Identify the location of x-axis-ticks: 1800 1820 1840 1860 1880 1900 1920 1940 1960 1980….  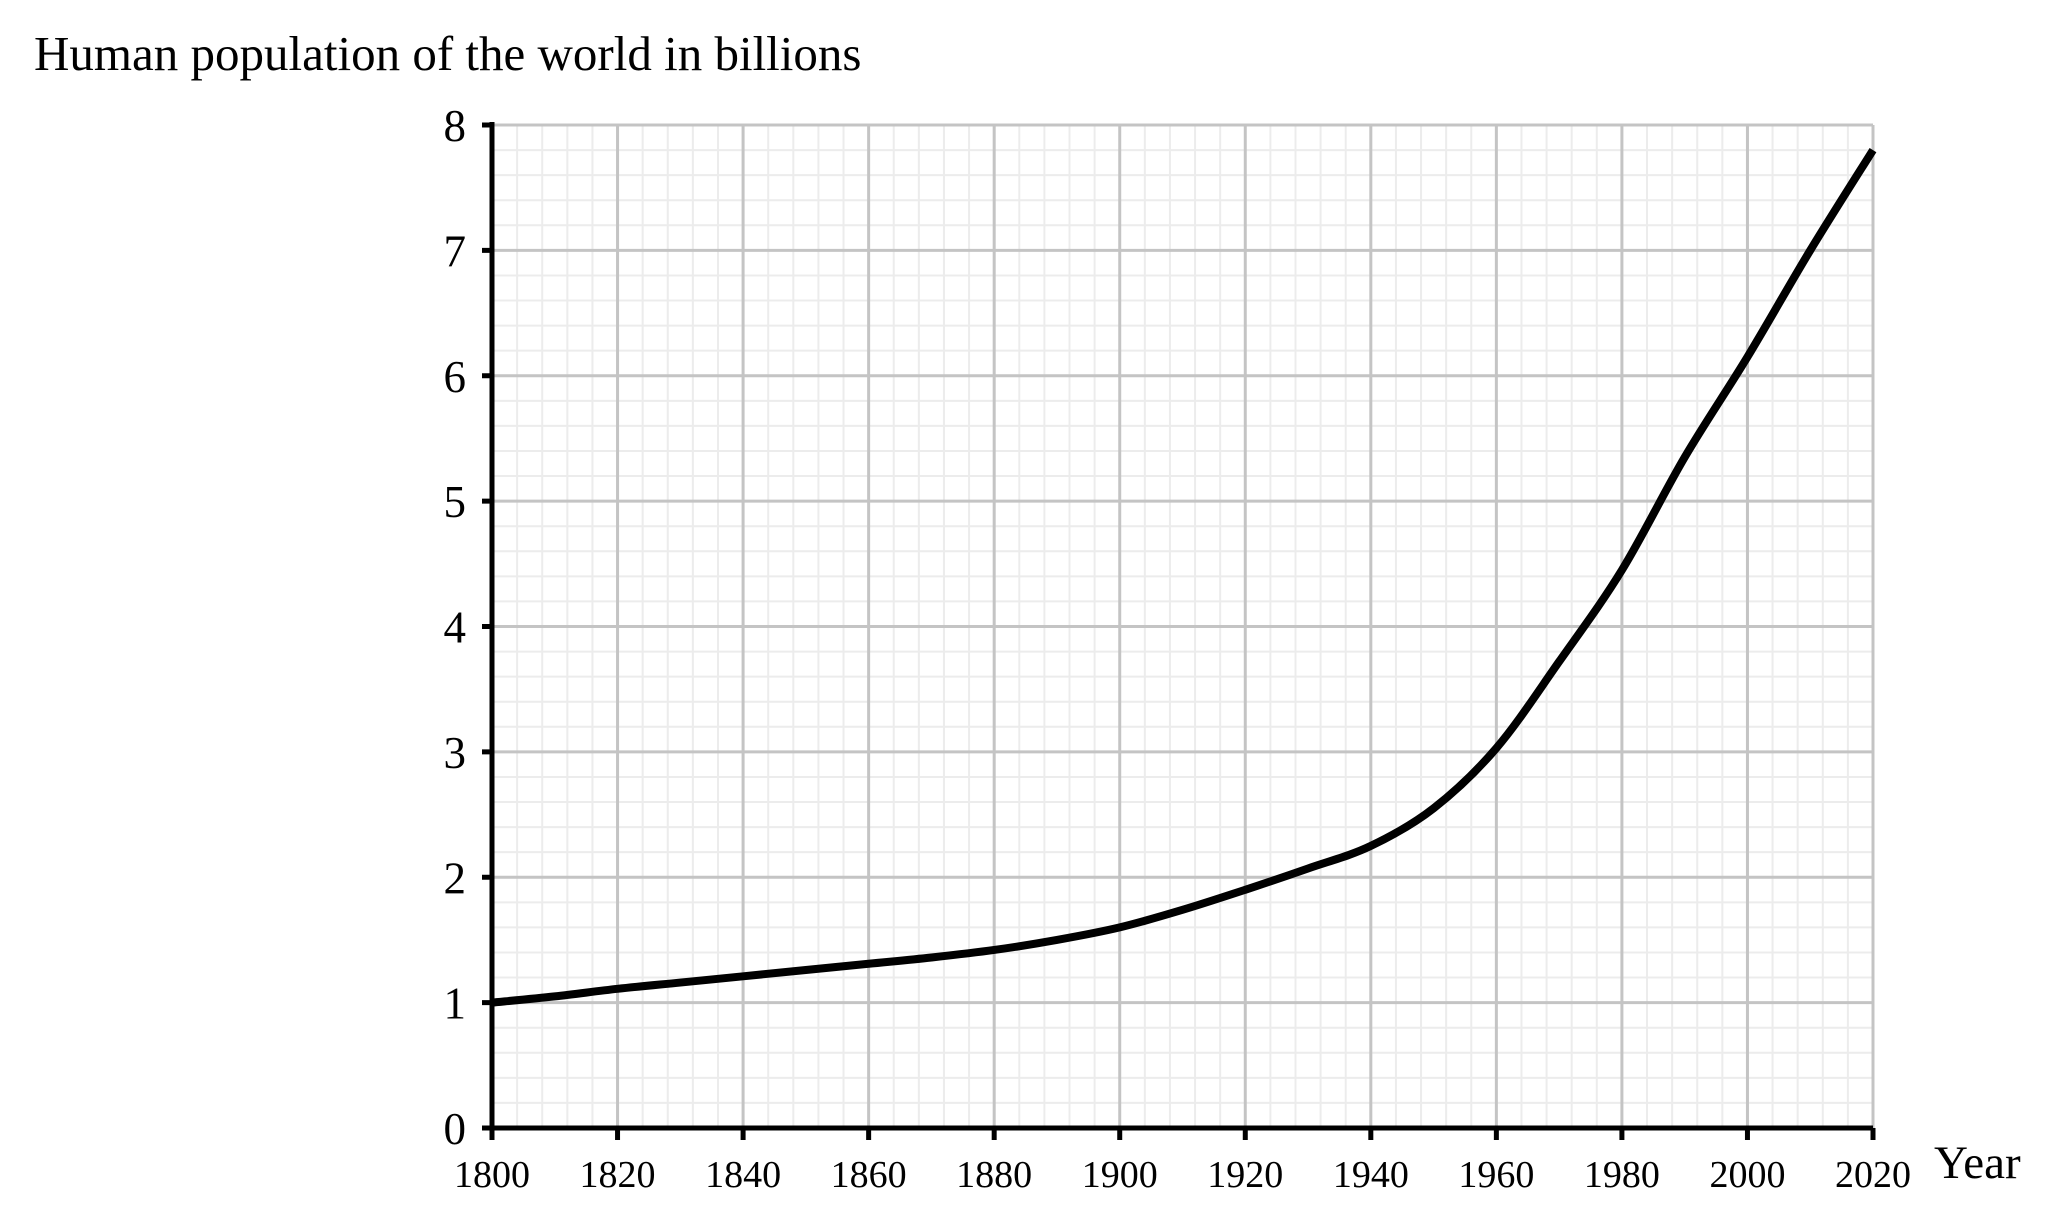
(1182, 1162).